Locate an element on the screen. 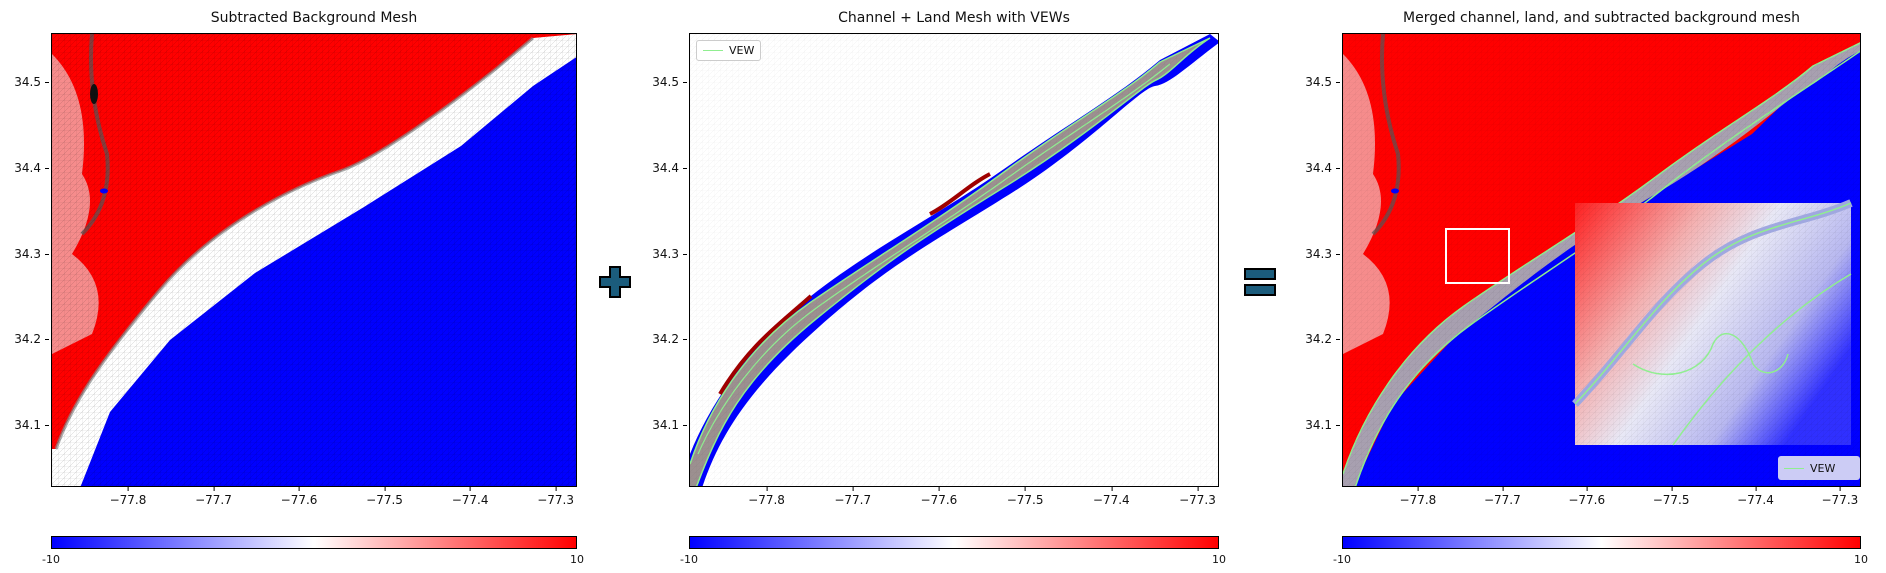 This screenshot has width=1886, height=573. plus-icon is located at coordinates (615, 282).